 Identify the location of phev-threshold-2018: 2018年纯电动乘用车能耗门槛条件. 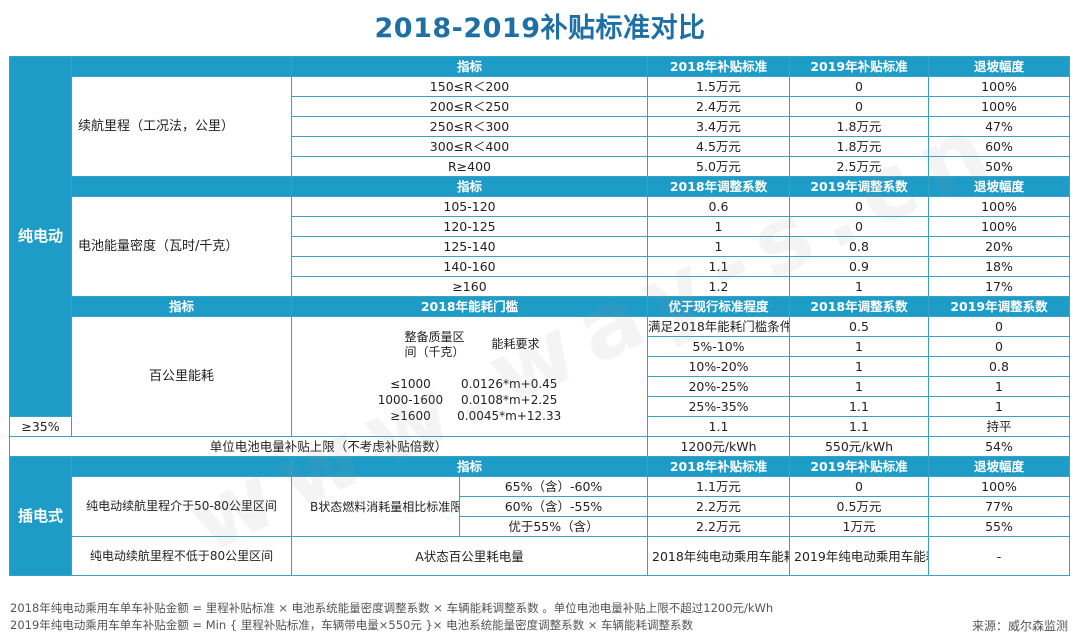
(718, 556).